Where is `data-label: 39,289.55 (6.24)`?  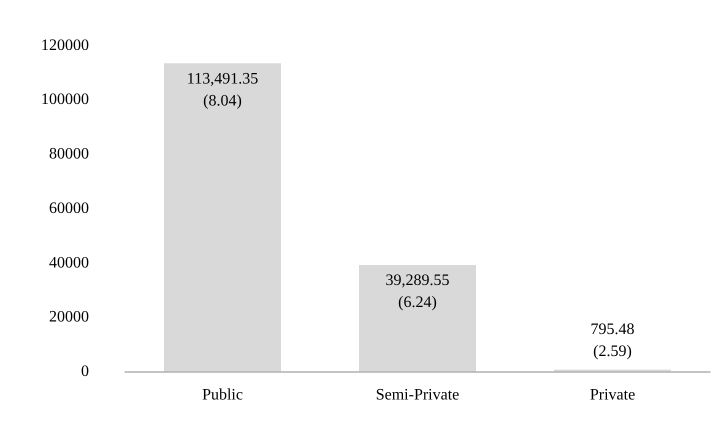 data-label: 39,289.55 (6.24) is located at coordinates (418, 292).